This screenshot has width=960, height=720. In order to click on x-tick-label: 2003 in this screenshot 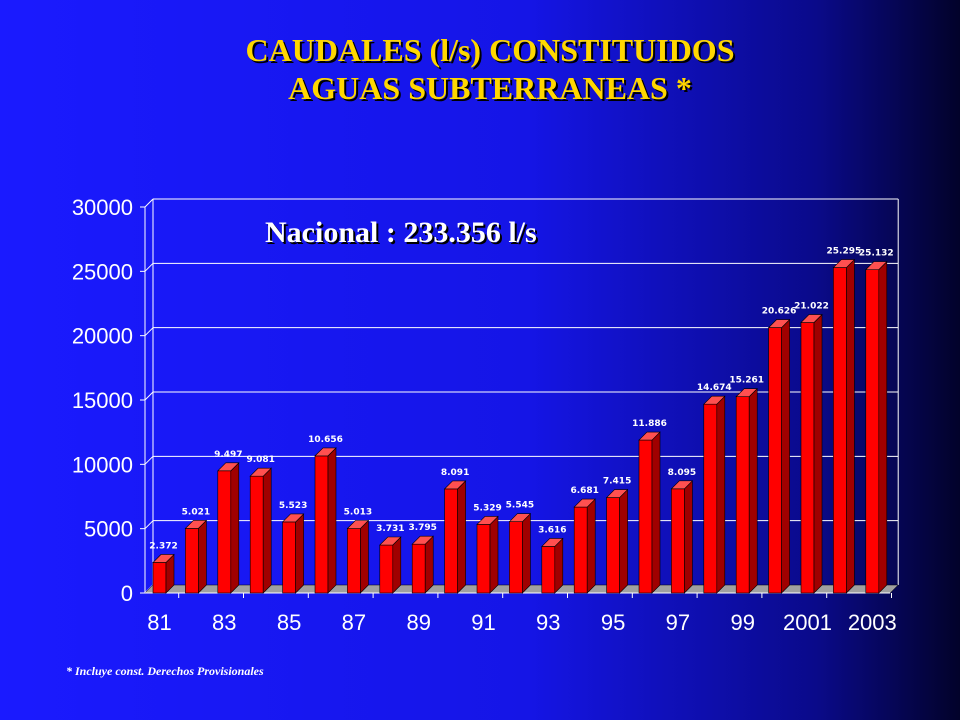, I will do `click(872, 622)`.